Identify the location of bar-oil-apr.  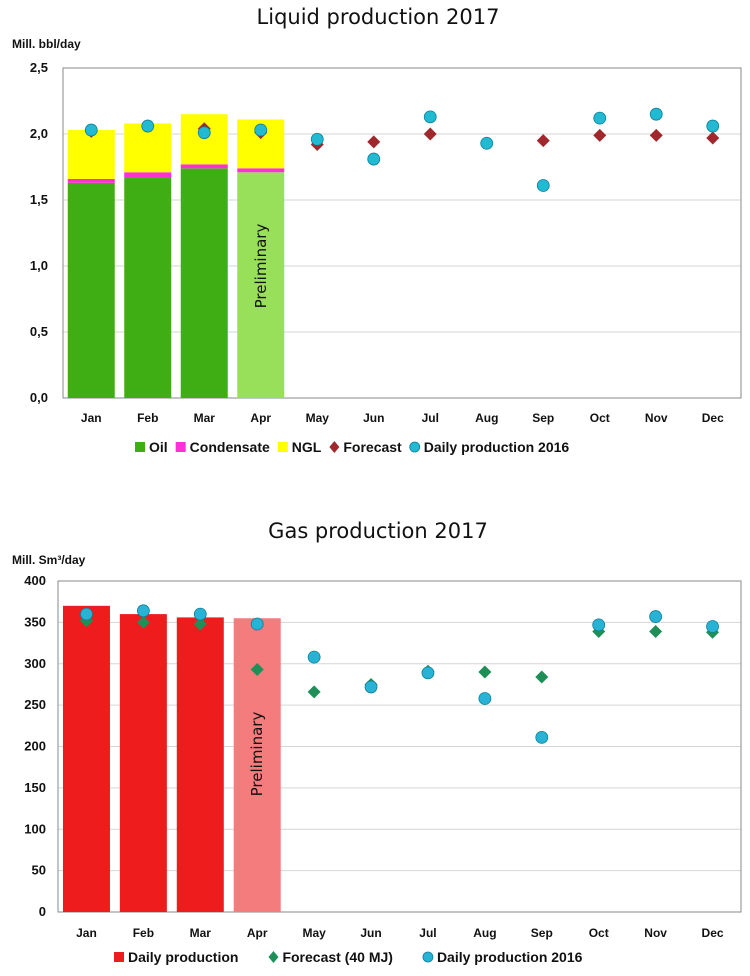
(261, 285).